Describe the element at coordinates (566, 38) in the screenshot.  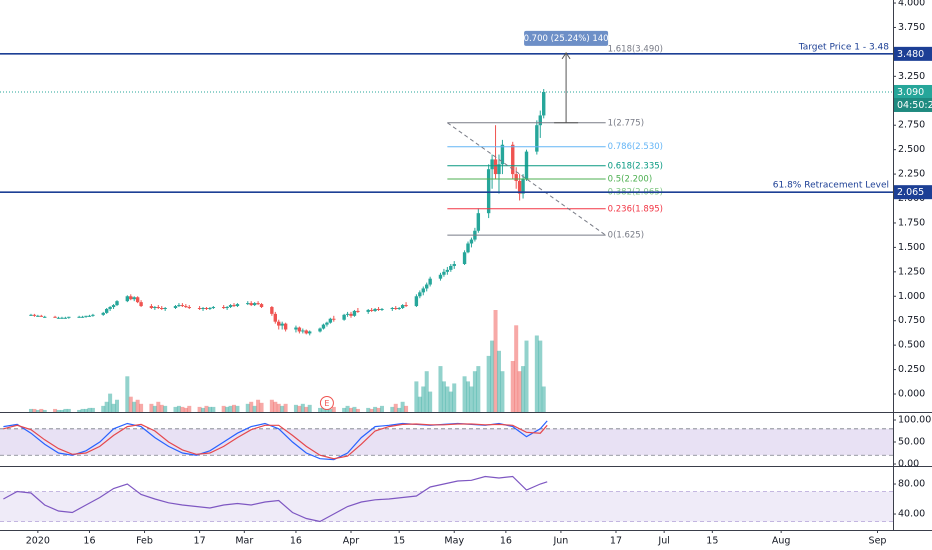
I see `measure-box` at that location.